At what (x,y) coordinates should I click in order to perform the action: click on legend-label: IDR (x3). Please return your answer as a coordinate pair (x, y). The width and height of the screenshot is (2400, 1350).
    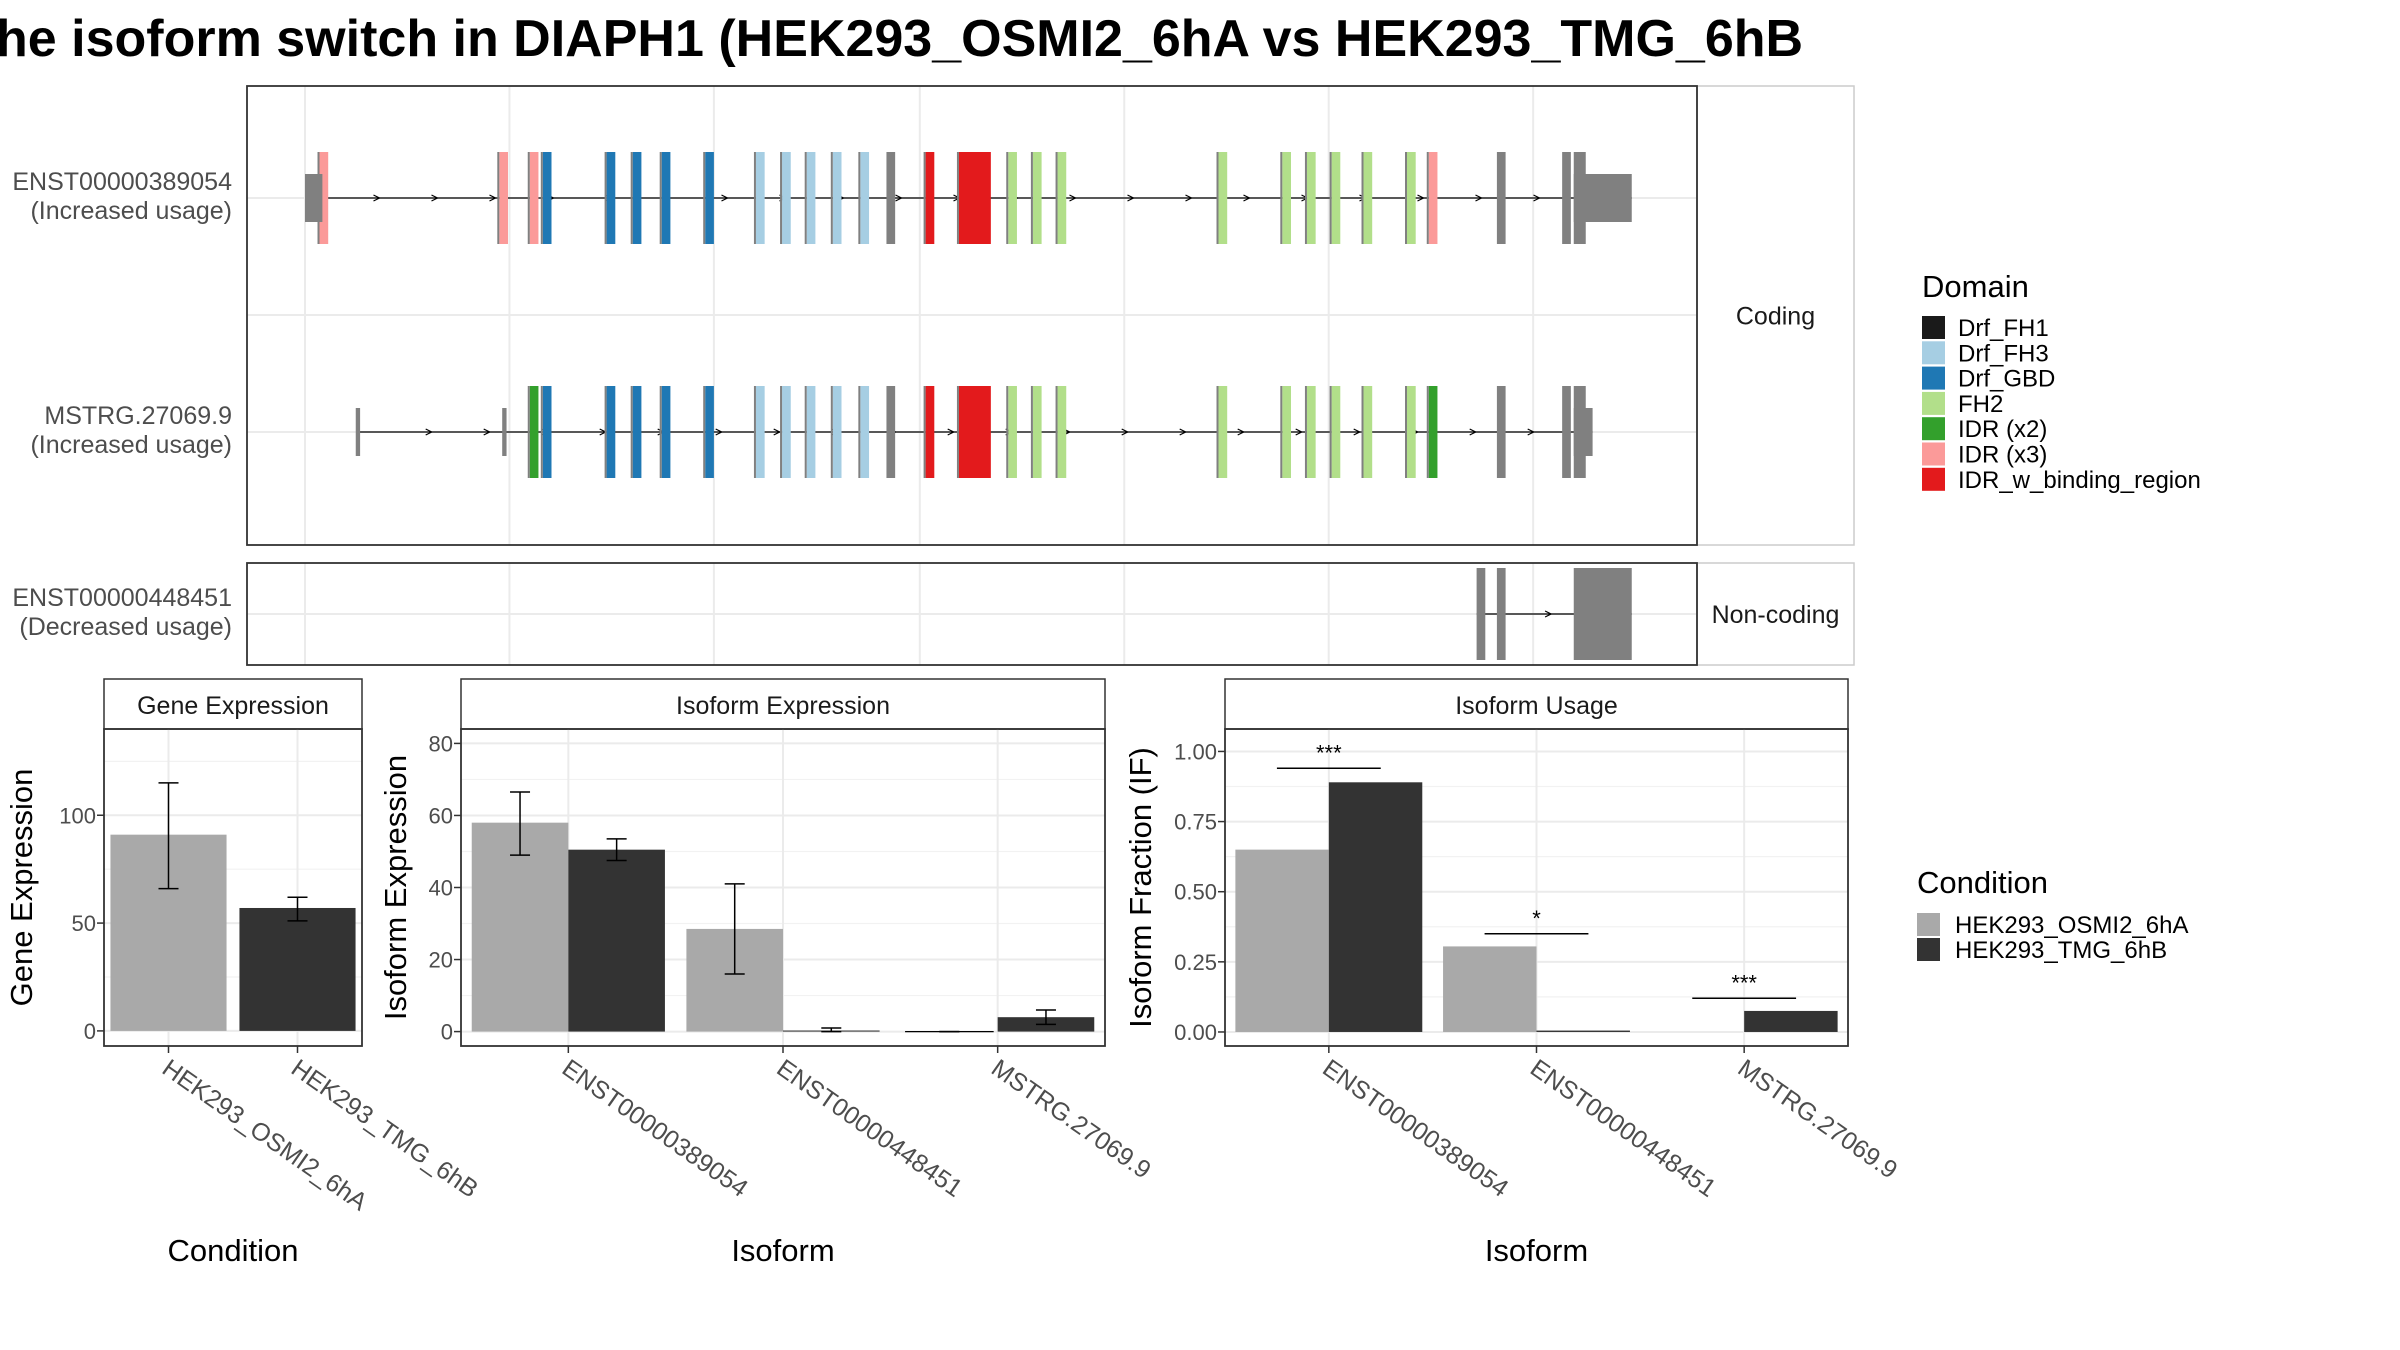
    Looking at the image, I should click on (2002, 455).